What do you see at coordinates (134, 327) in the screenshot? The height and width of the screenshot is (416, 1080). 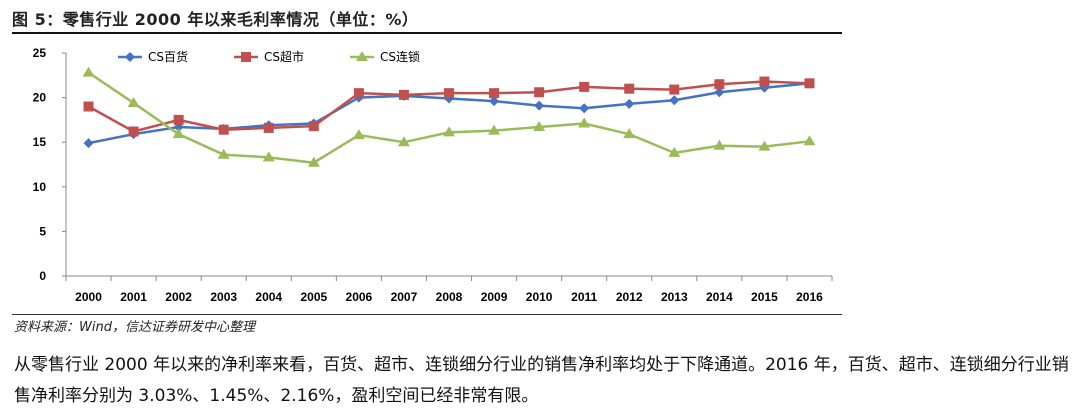 I see `figure-source: 资料来源：Wind，信达证券研发中心整理` at bounding box center [134, 327].